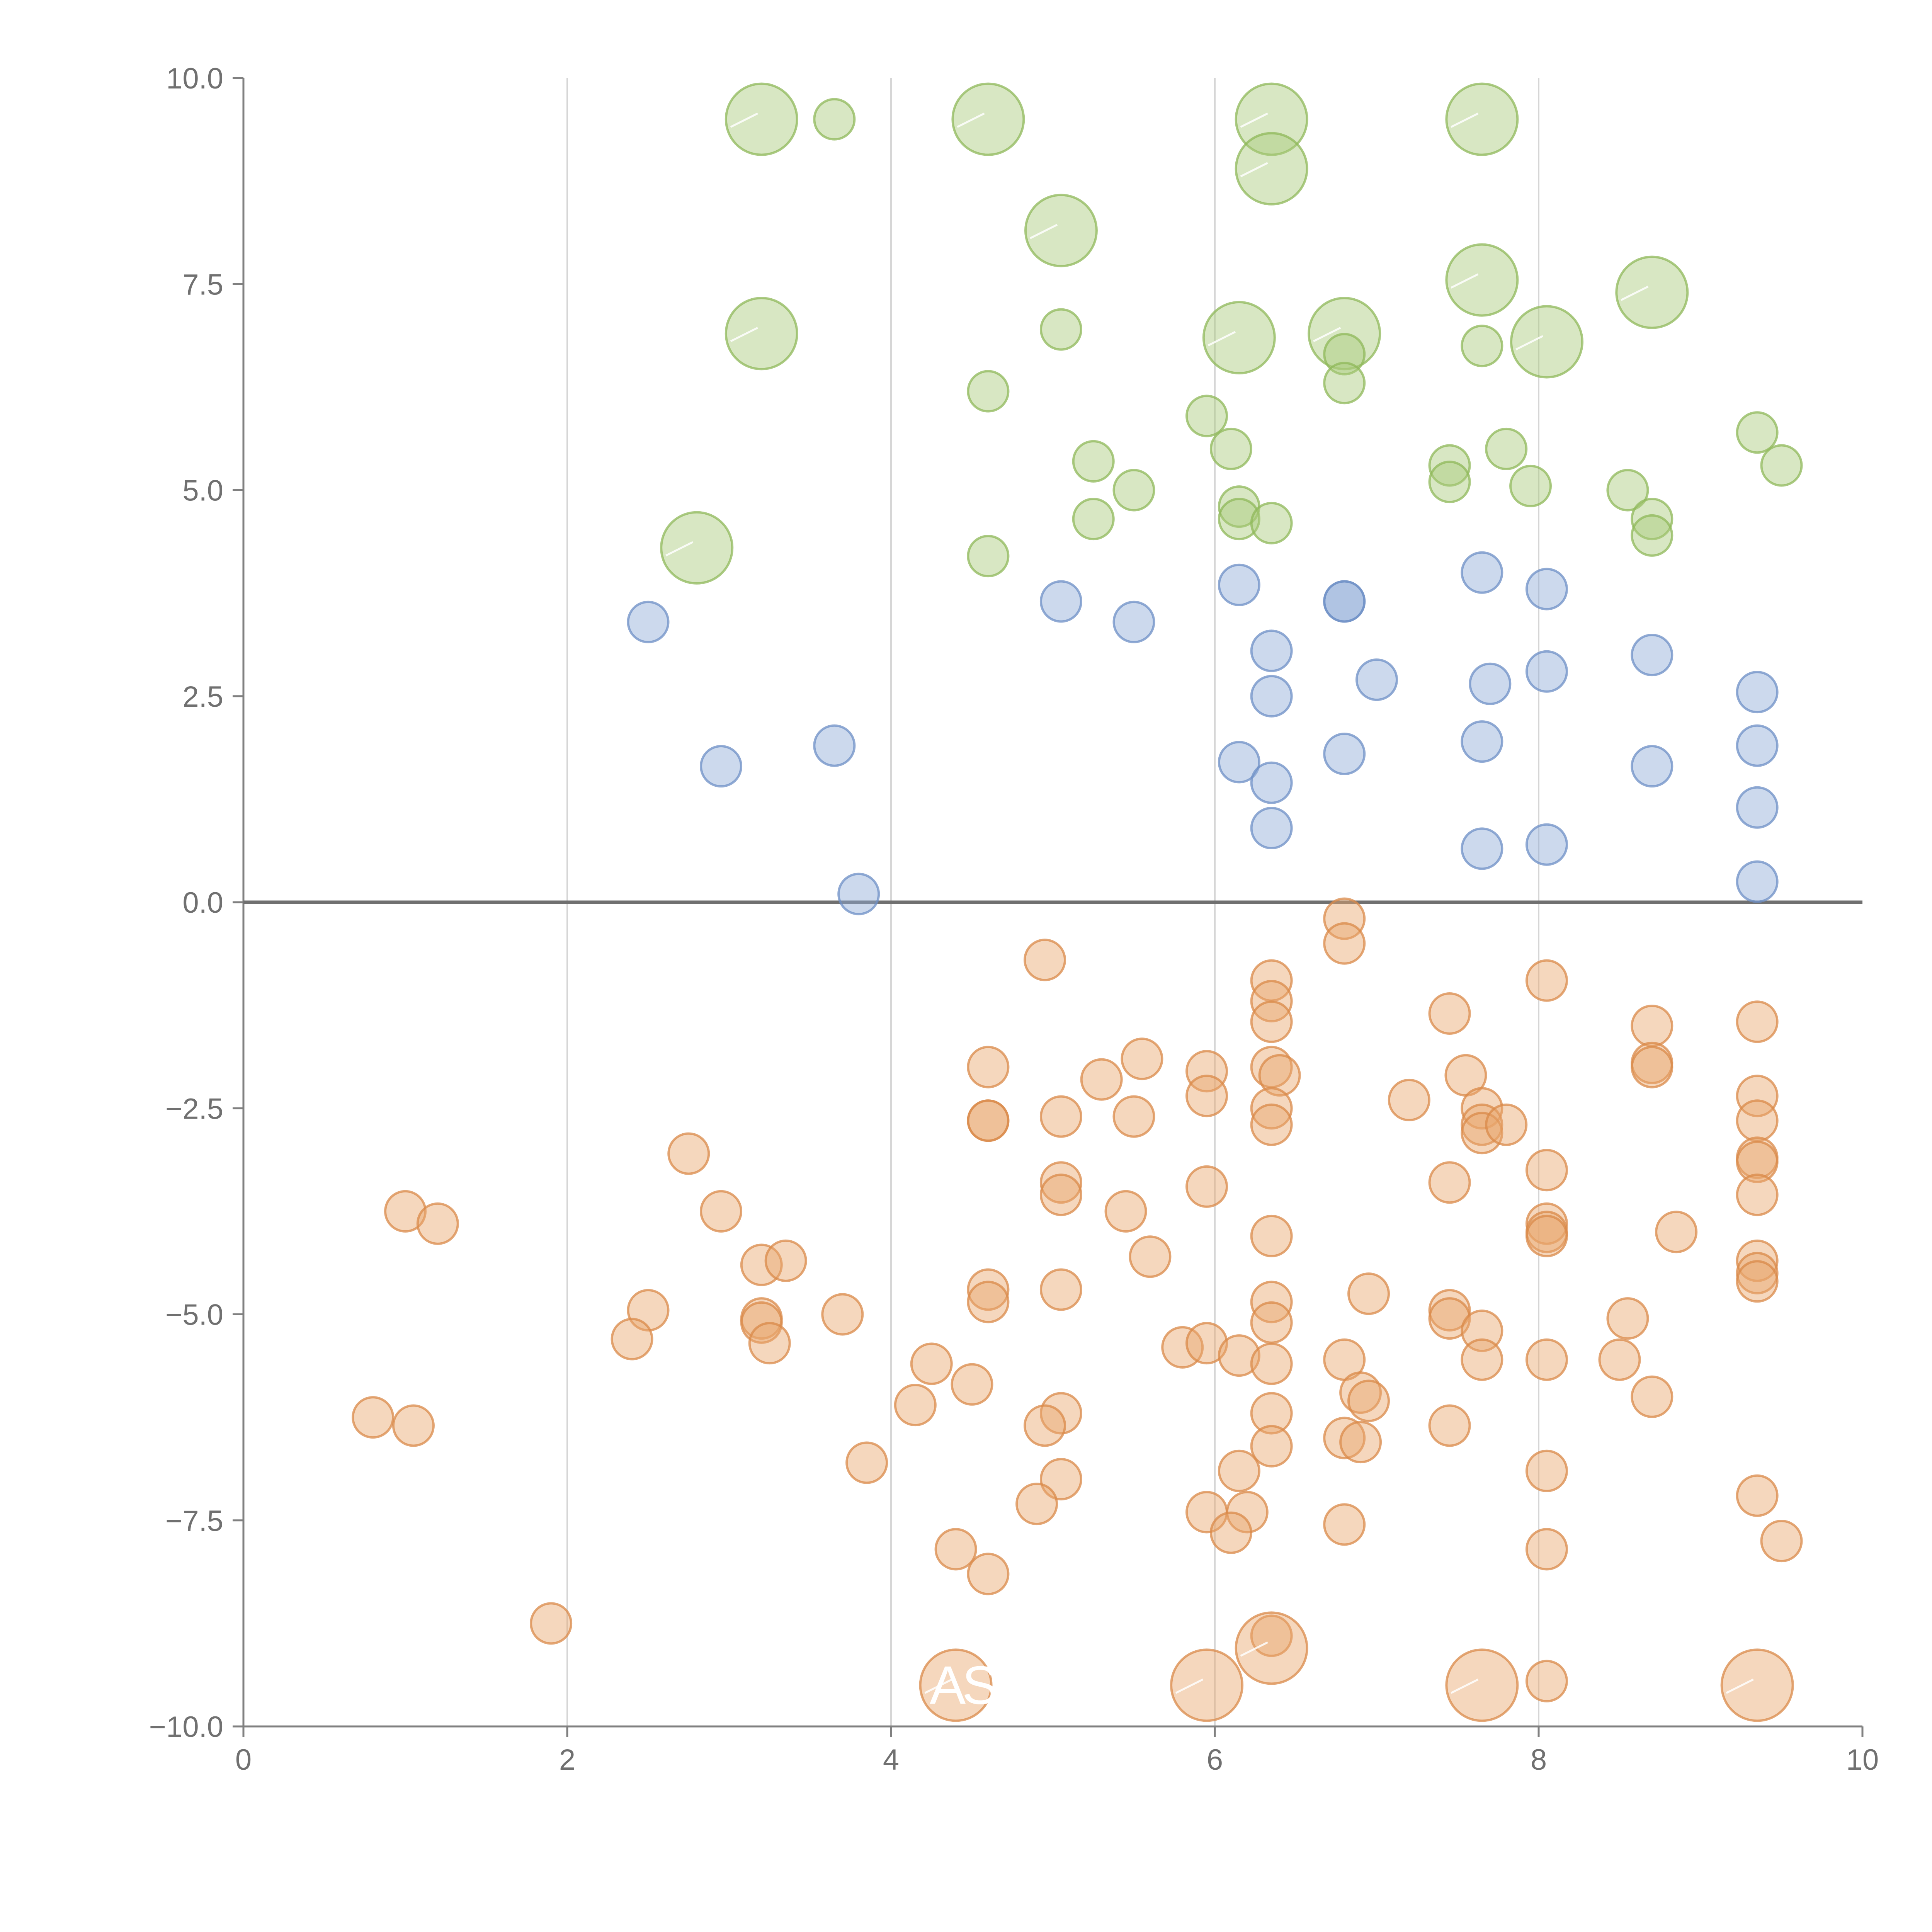  What do you see at coordinates (194, 1521) in the screenshot?
I see `y-tick-label: −7.5` at bounding box center [194, 1521].